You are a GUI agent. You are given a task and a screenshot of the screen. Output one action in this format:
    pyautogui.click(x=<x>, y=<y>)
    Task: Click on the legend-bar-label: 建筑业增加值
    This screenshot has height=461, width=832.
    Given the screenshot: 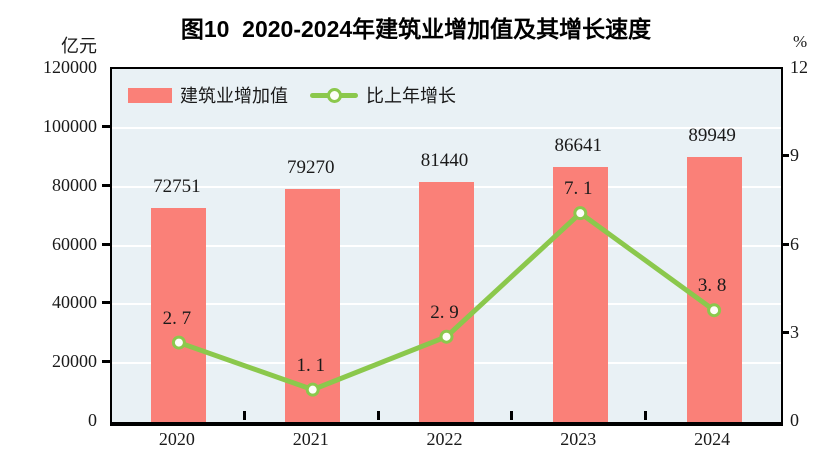 What is the action you would take?
    pyautogui.click(x=234, y=96)
    